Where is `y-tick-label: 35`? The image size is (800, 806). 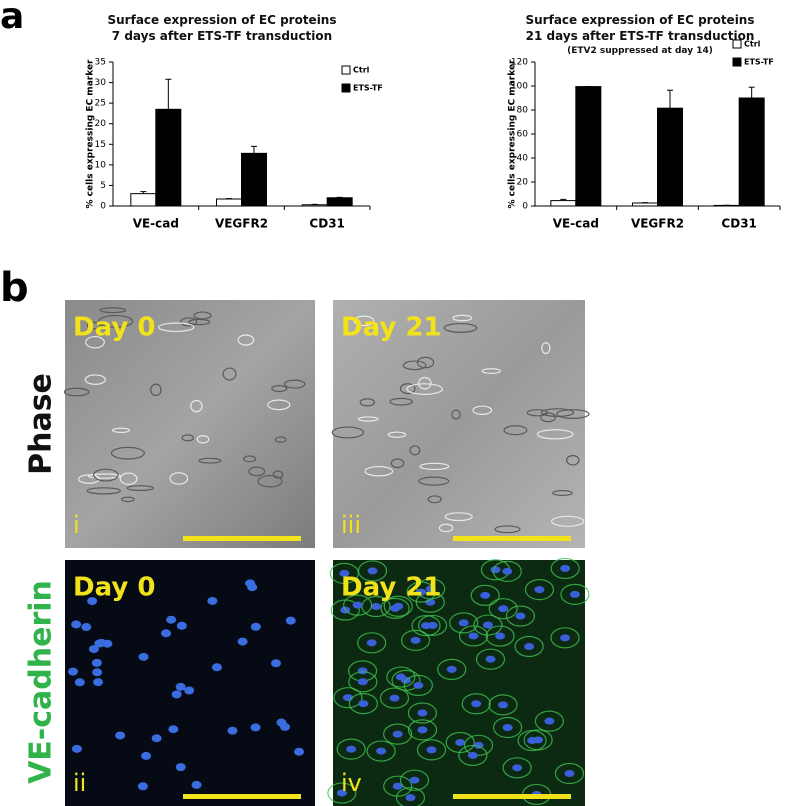
y-tick-label: 35 is located at coordinates (100, 63).